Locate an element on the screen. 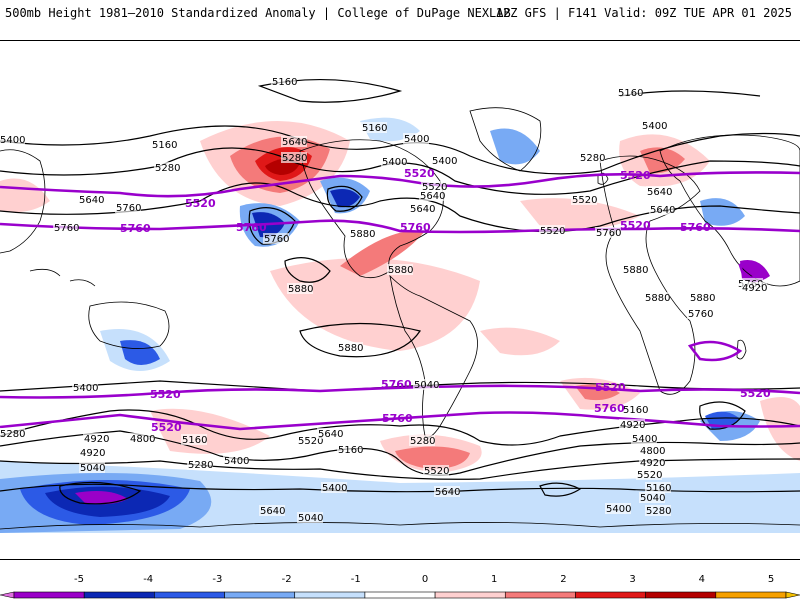 This screenshot has width=800, height=600. contour-5640-s is located at coordinates (400, 427).